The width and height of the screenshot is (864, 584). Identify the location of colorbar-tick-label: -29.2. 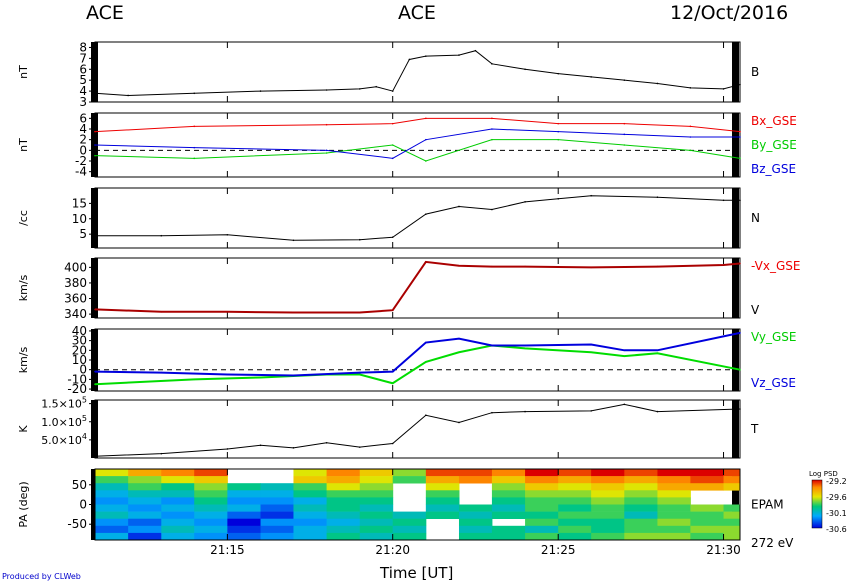
(836, 481).